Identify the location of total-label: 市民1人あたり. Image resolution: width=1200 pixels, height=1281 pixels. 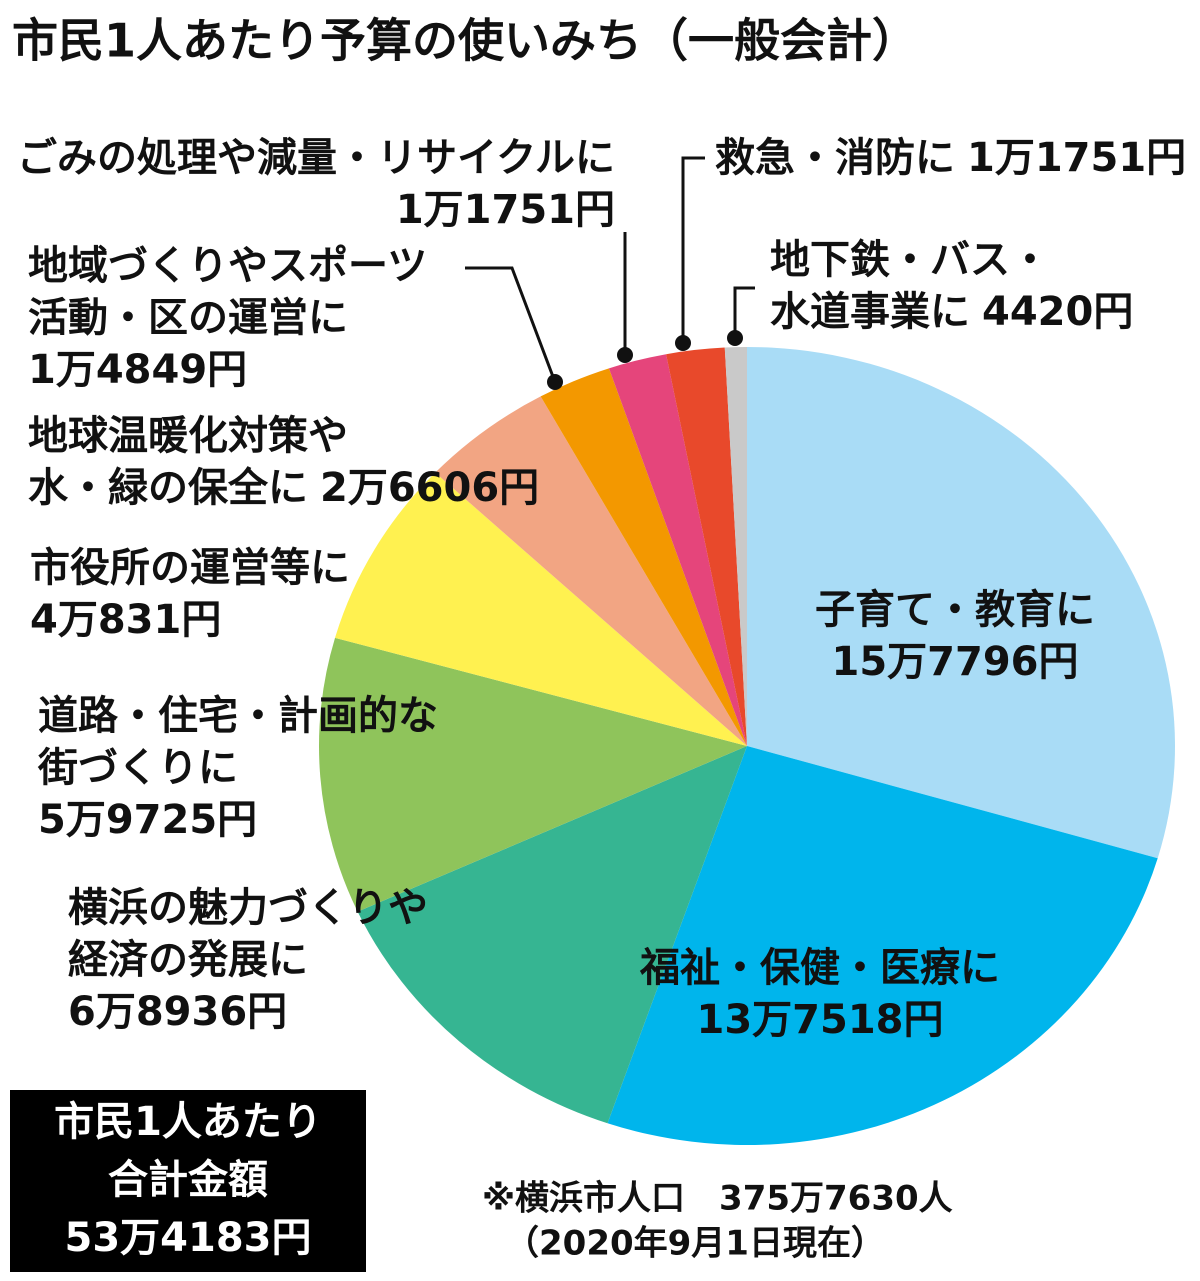
(188, 1122).